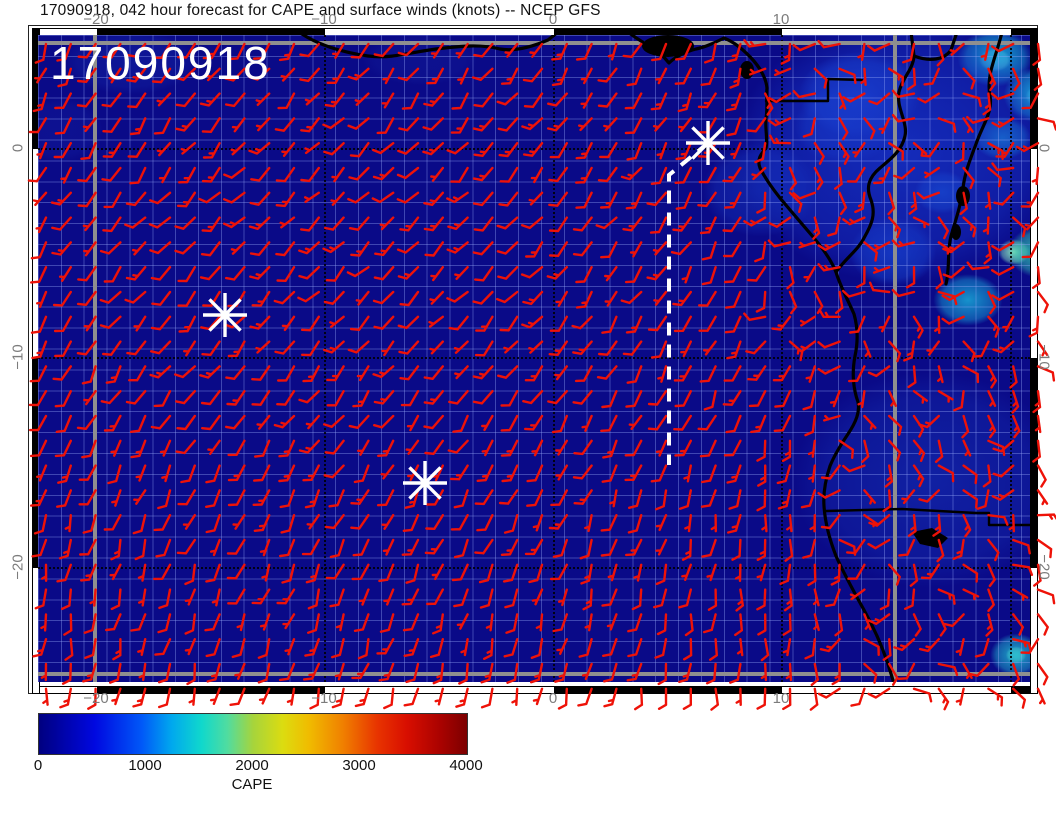  Describe the element at coordinates (781, 698) in the screenshot. I see `axis-tick-bottom-3: 10` at that location.